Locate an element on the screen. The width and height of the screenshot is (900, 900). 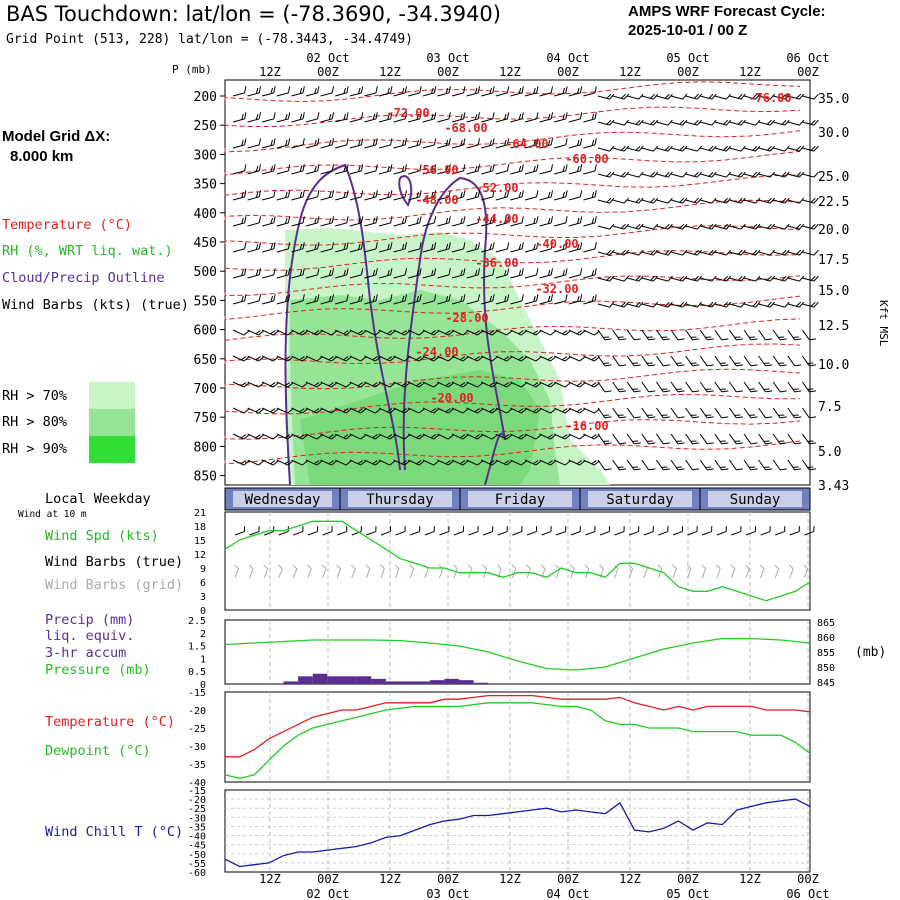
precip-bar is located at coordinates (408, 682).